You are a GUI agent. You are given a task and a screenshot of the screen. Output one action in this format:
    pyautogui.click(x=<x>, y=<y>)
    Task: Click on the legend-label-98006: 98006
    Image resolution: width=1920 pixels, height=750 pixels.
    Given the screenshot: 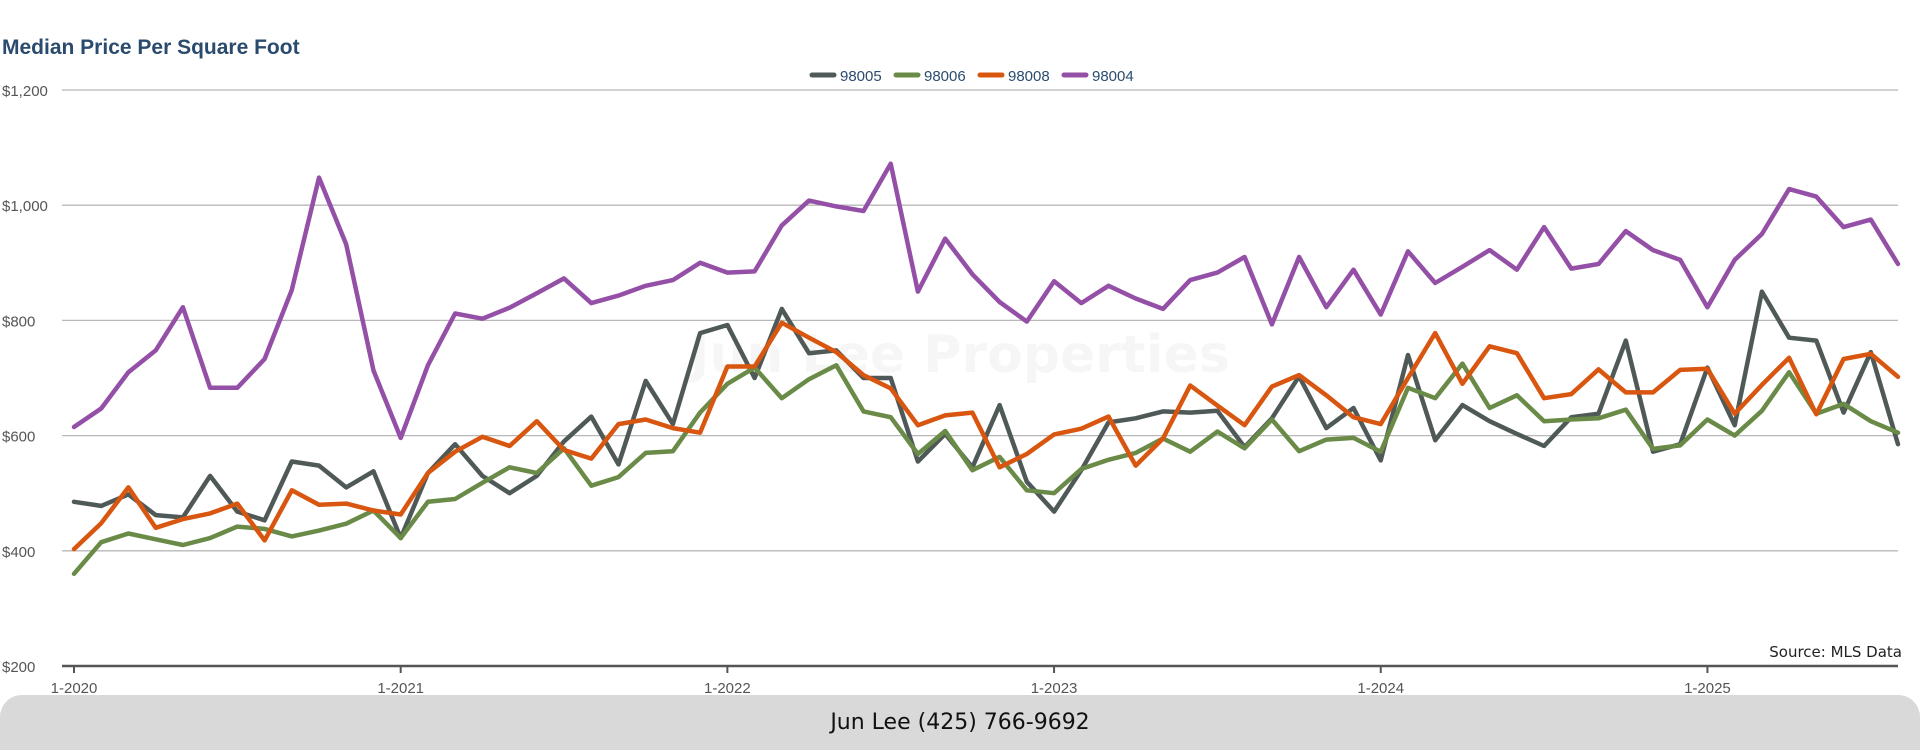 What is the action you would take?
    pyautogui.click(x=945, y=76)
    